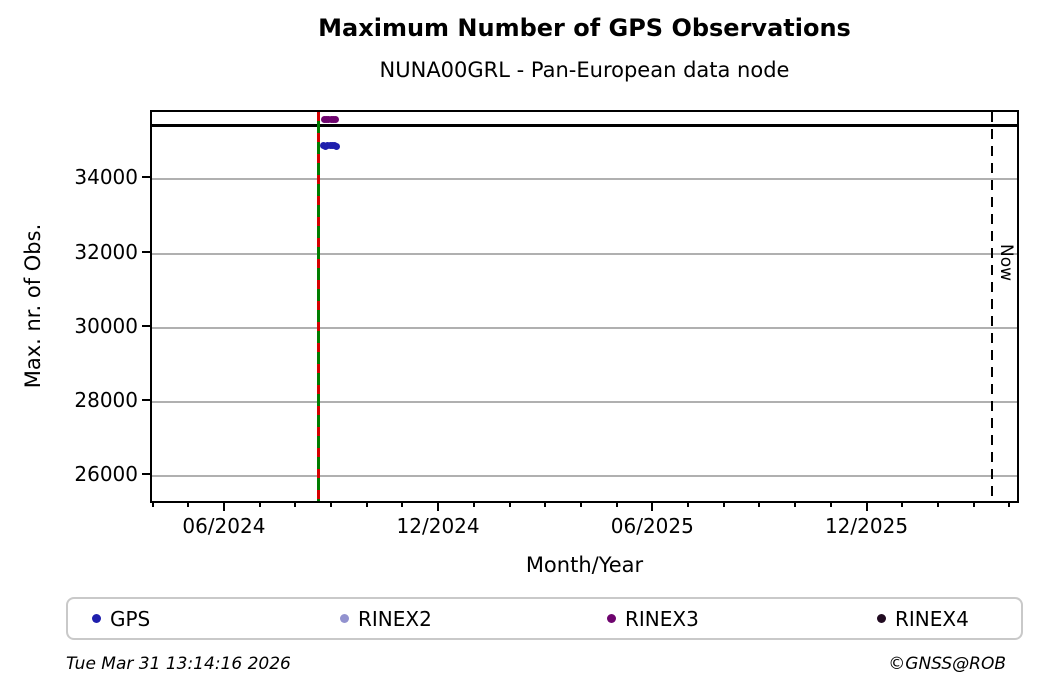 This screenshot has height=699, width=1040. I want to click on max-observations-line, so click(584, 126).